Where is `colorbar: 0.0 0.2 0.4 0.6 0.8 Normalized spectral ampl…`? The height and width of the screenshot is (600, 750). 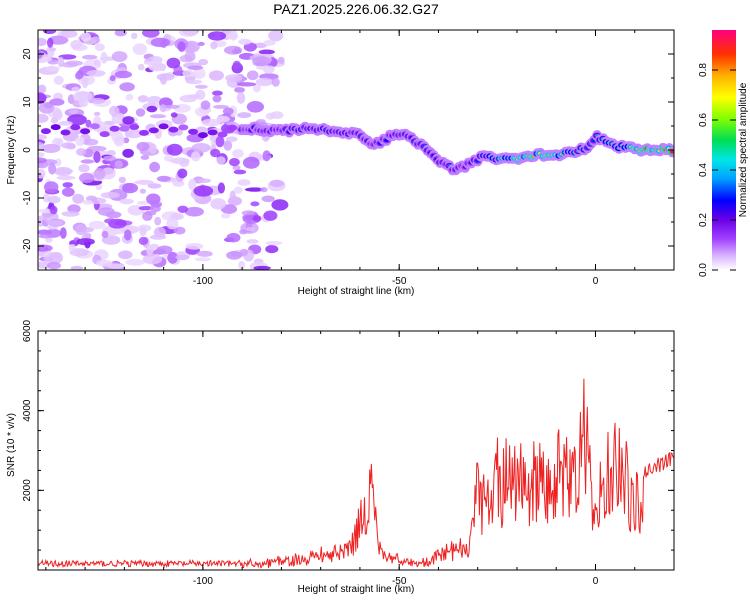
colorbar: 0.0 0.2 0.4 0.6 0.8 Normalized spectral ampl… is located at coordinates (723, 153).